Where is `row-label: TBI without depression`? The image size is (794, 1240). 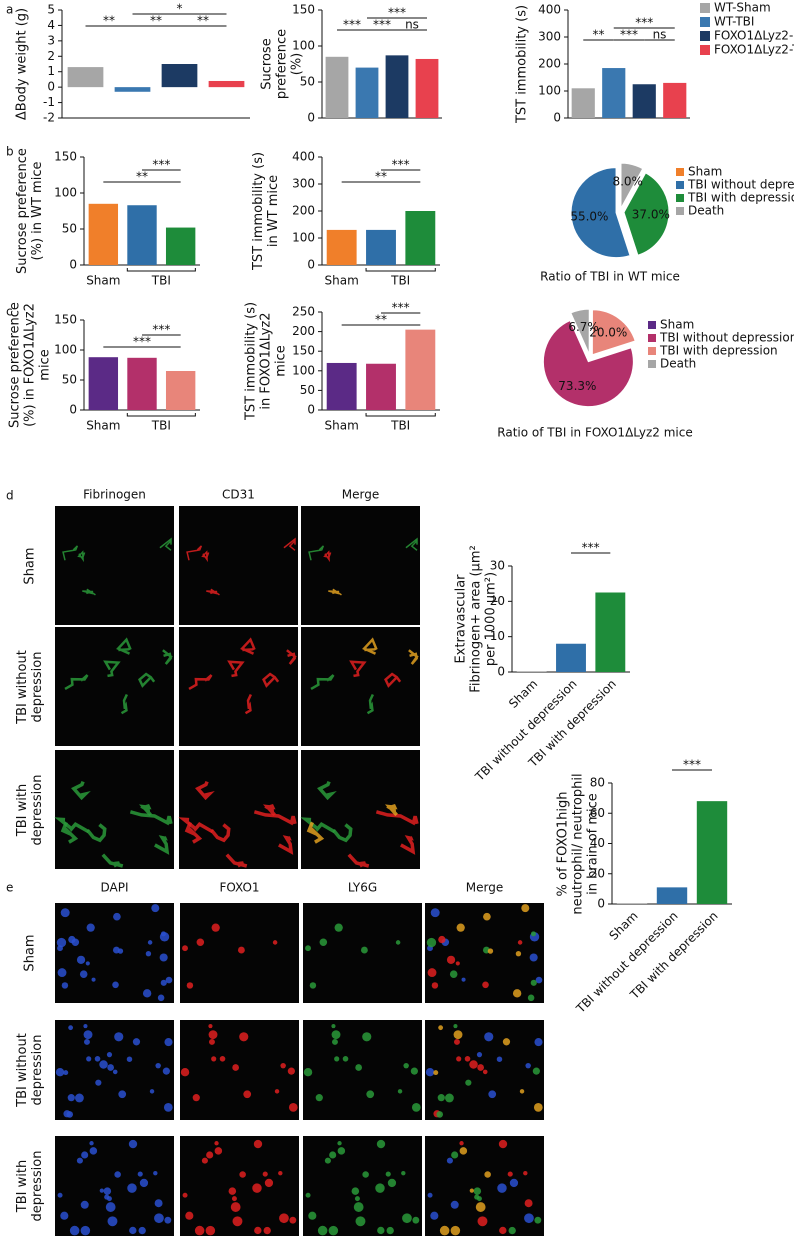
row-label: TBI without depression is located at coordinates (30, 1070).